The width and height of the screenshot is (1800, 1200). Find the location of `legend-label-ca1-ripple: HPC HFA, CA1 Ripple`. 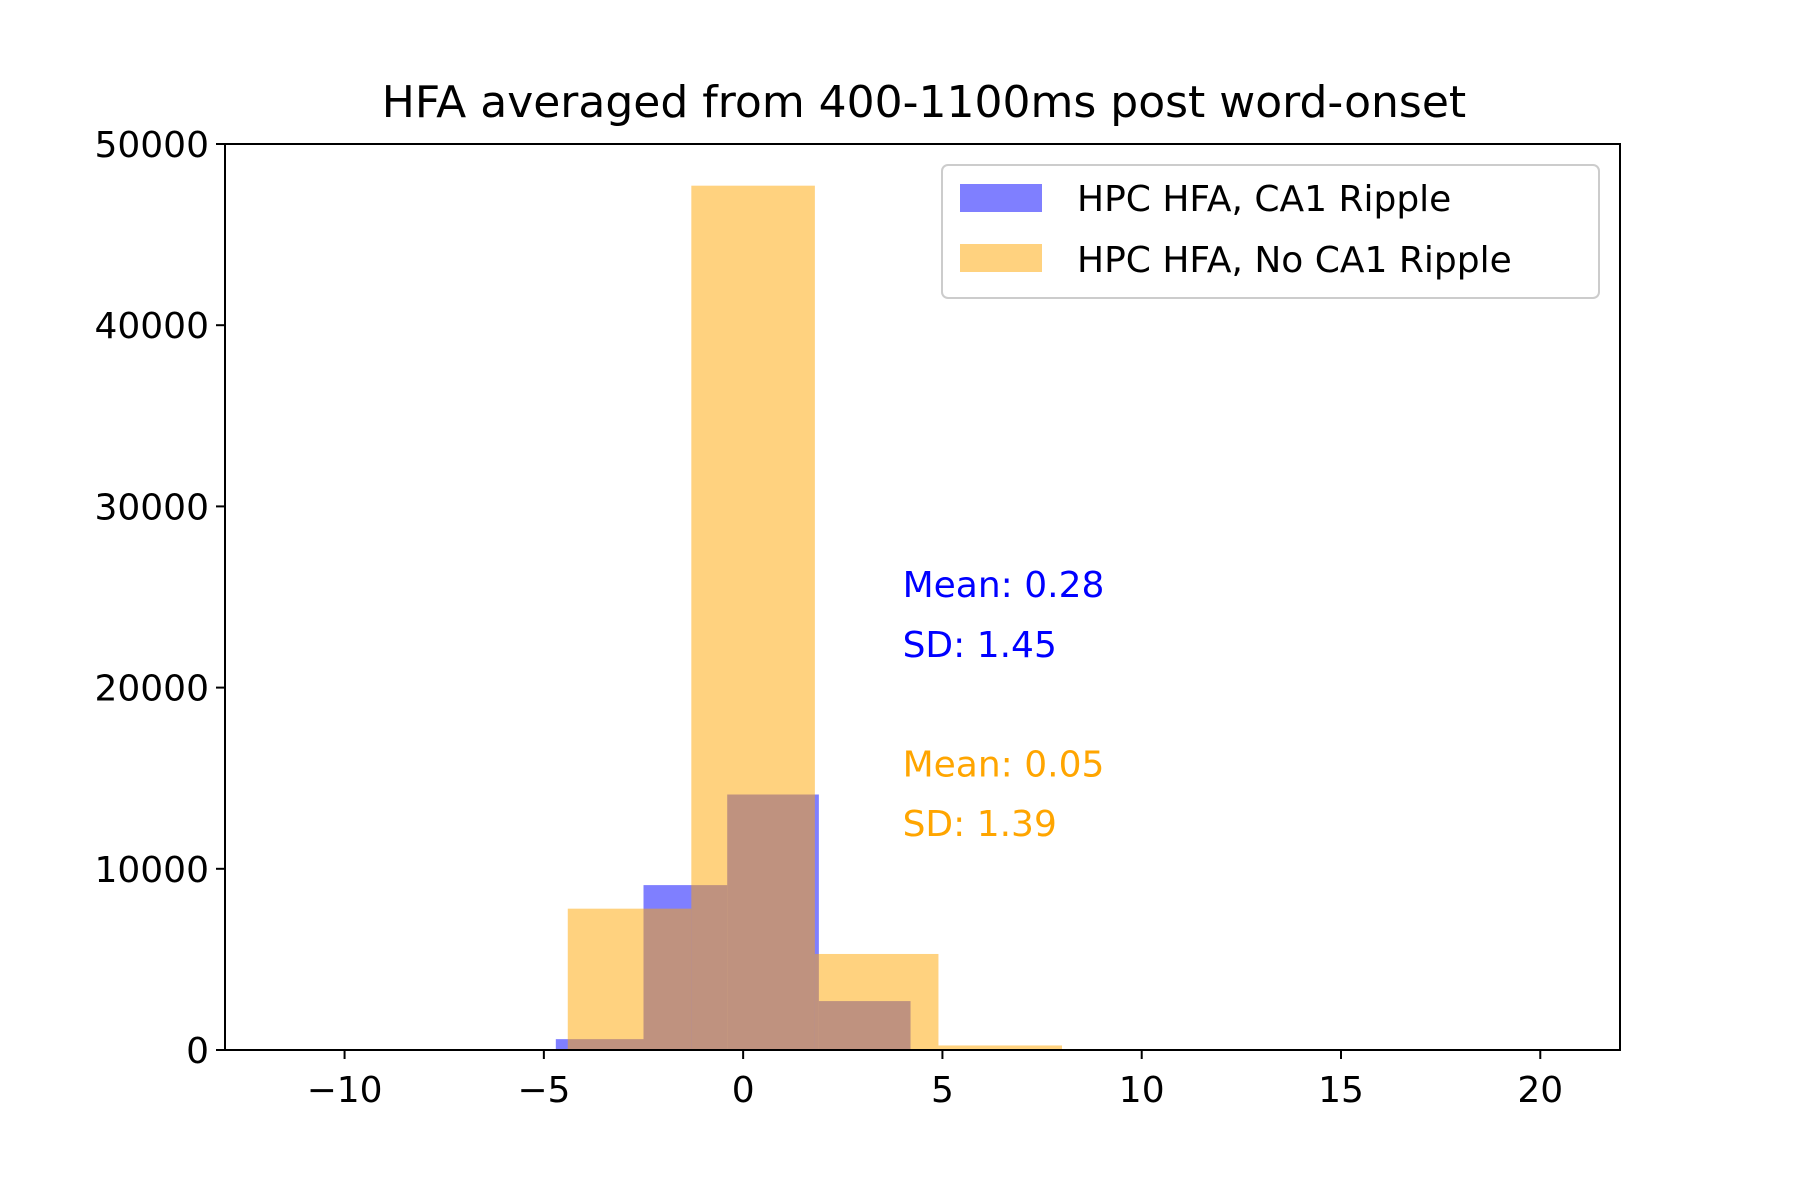

legend-label-ca1-ripple: HPC HFA, CA1 Ripple is located at coordinates (1264, 199).